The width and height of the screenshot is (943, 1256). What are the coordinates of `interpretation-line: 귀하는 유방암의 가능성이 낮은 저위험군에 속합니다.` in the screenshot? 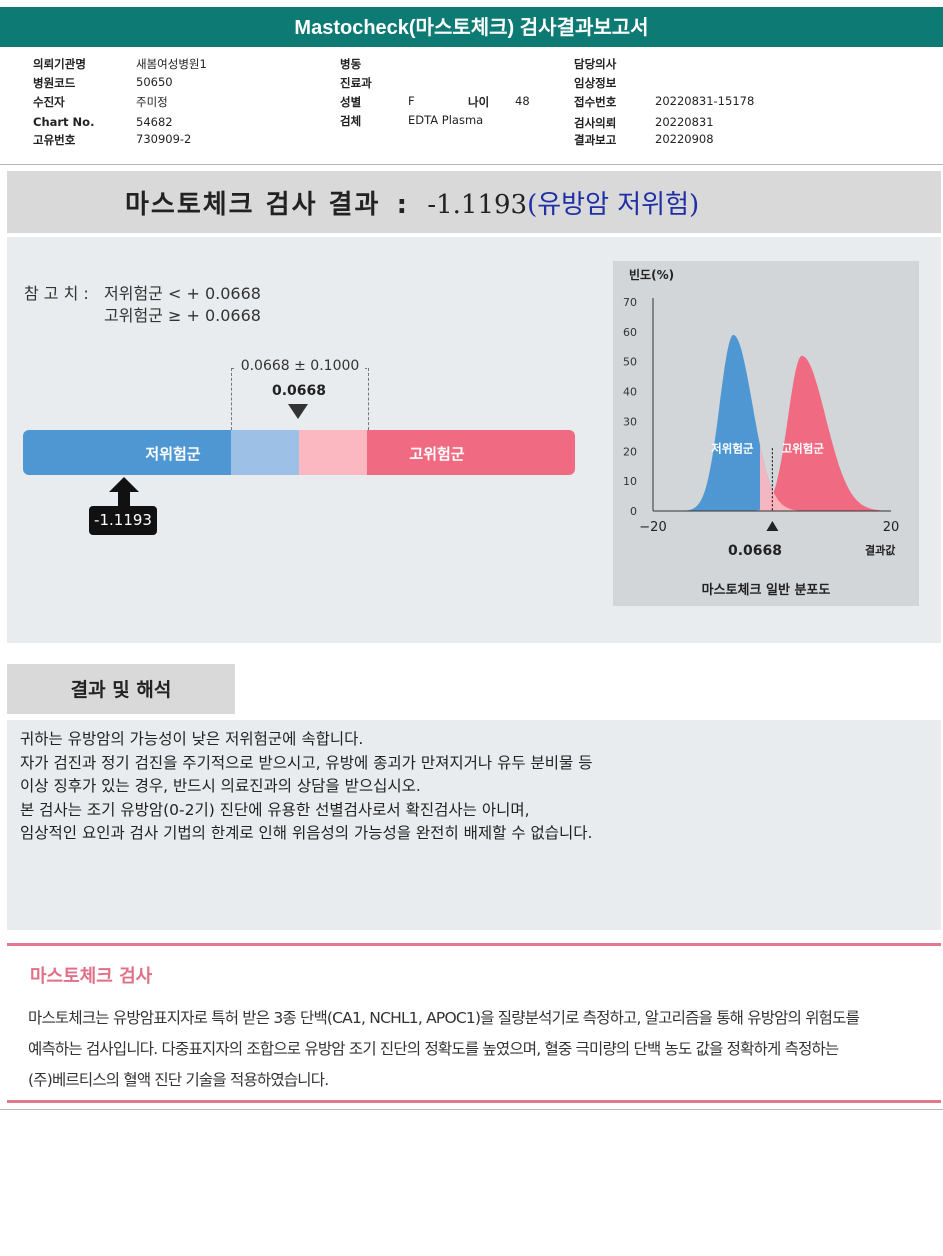 It's located at (192, 739).